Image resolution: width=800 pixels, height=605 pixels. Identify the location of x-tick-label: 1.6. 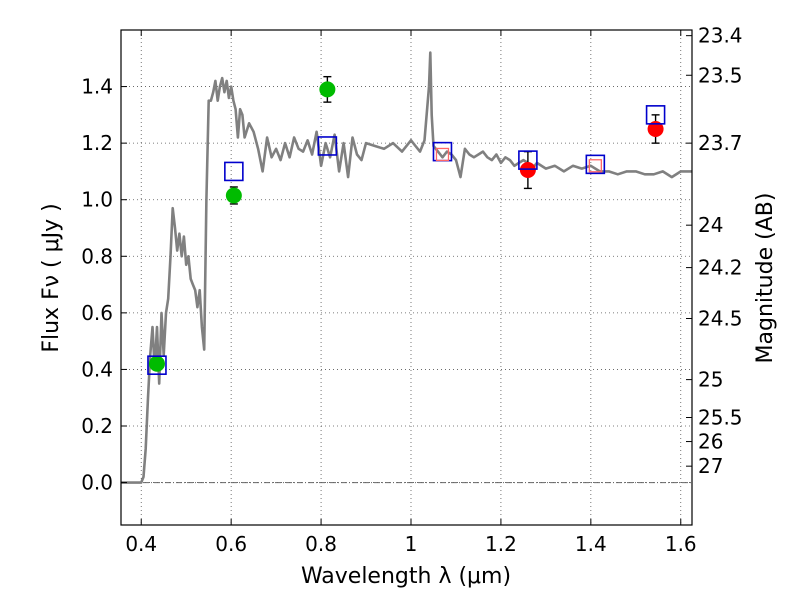
(681, 544).